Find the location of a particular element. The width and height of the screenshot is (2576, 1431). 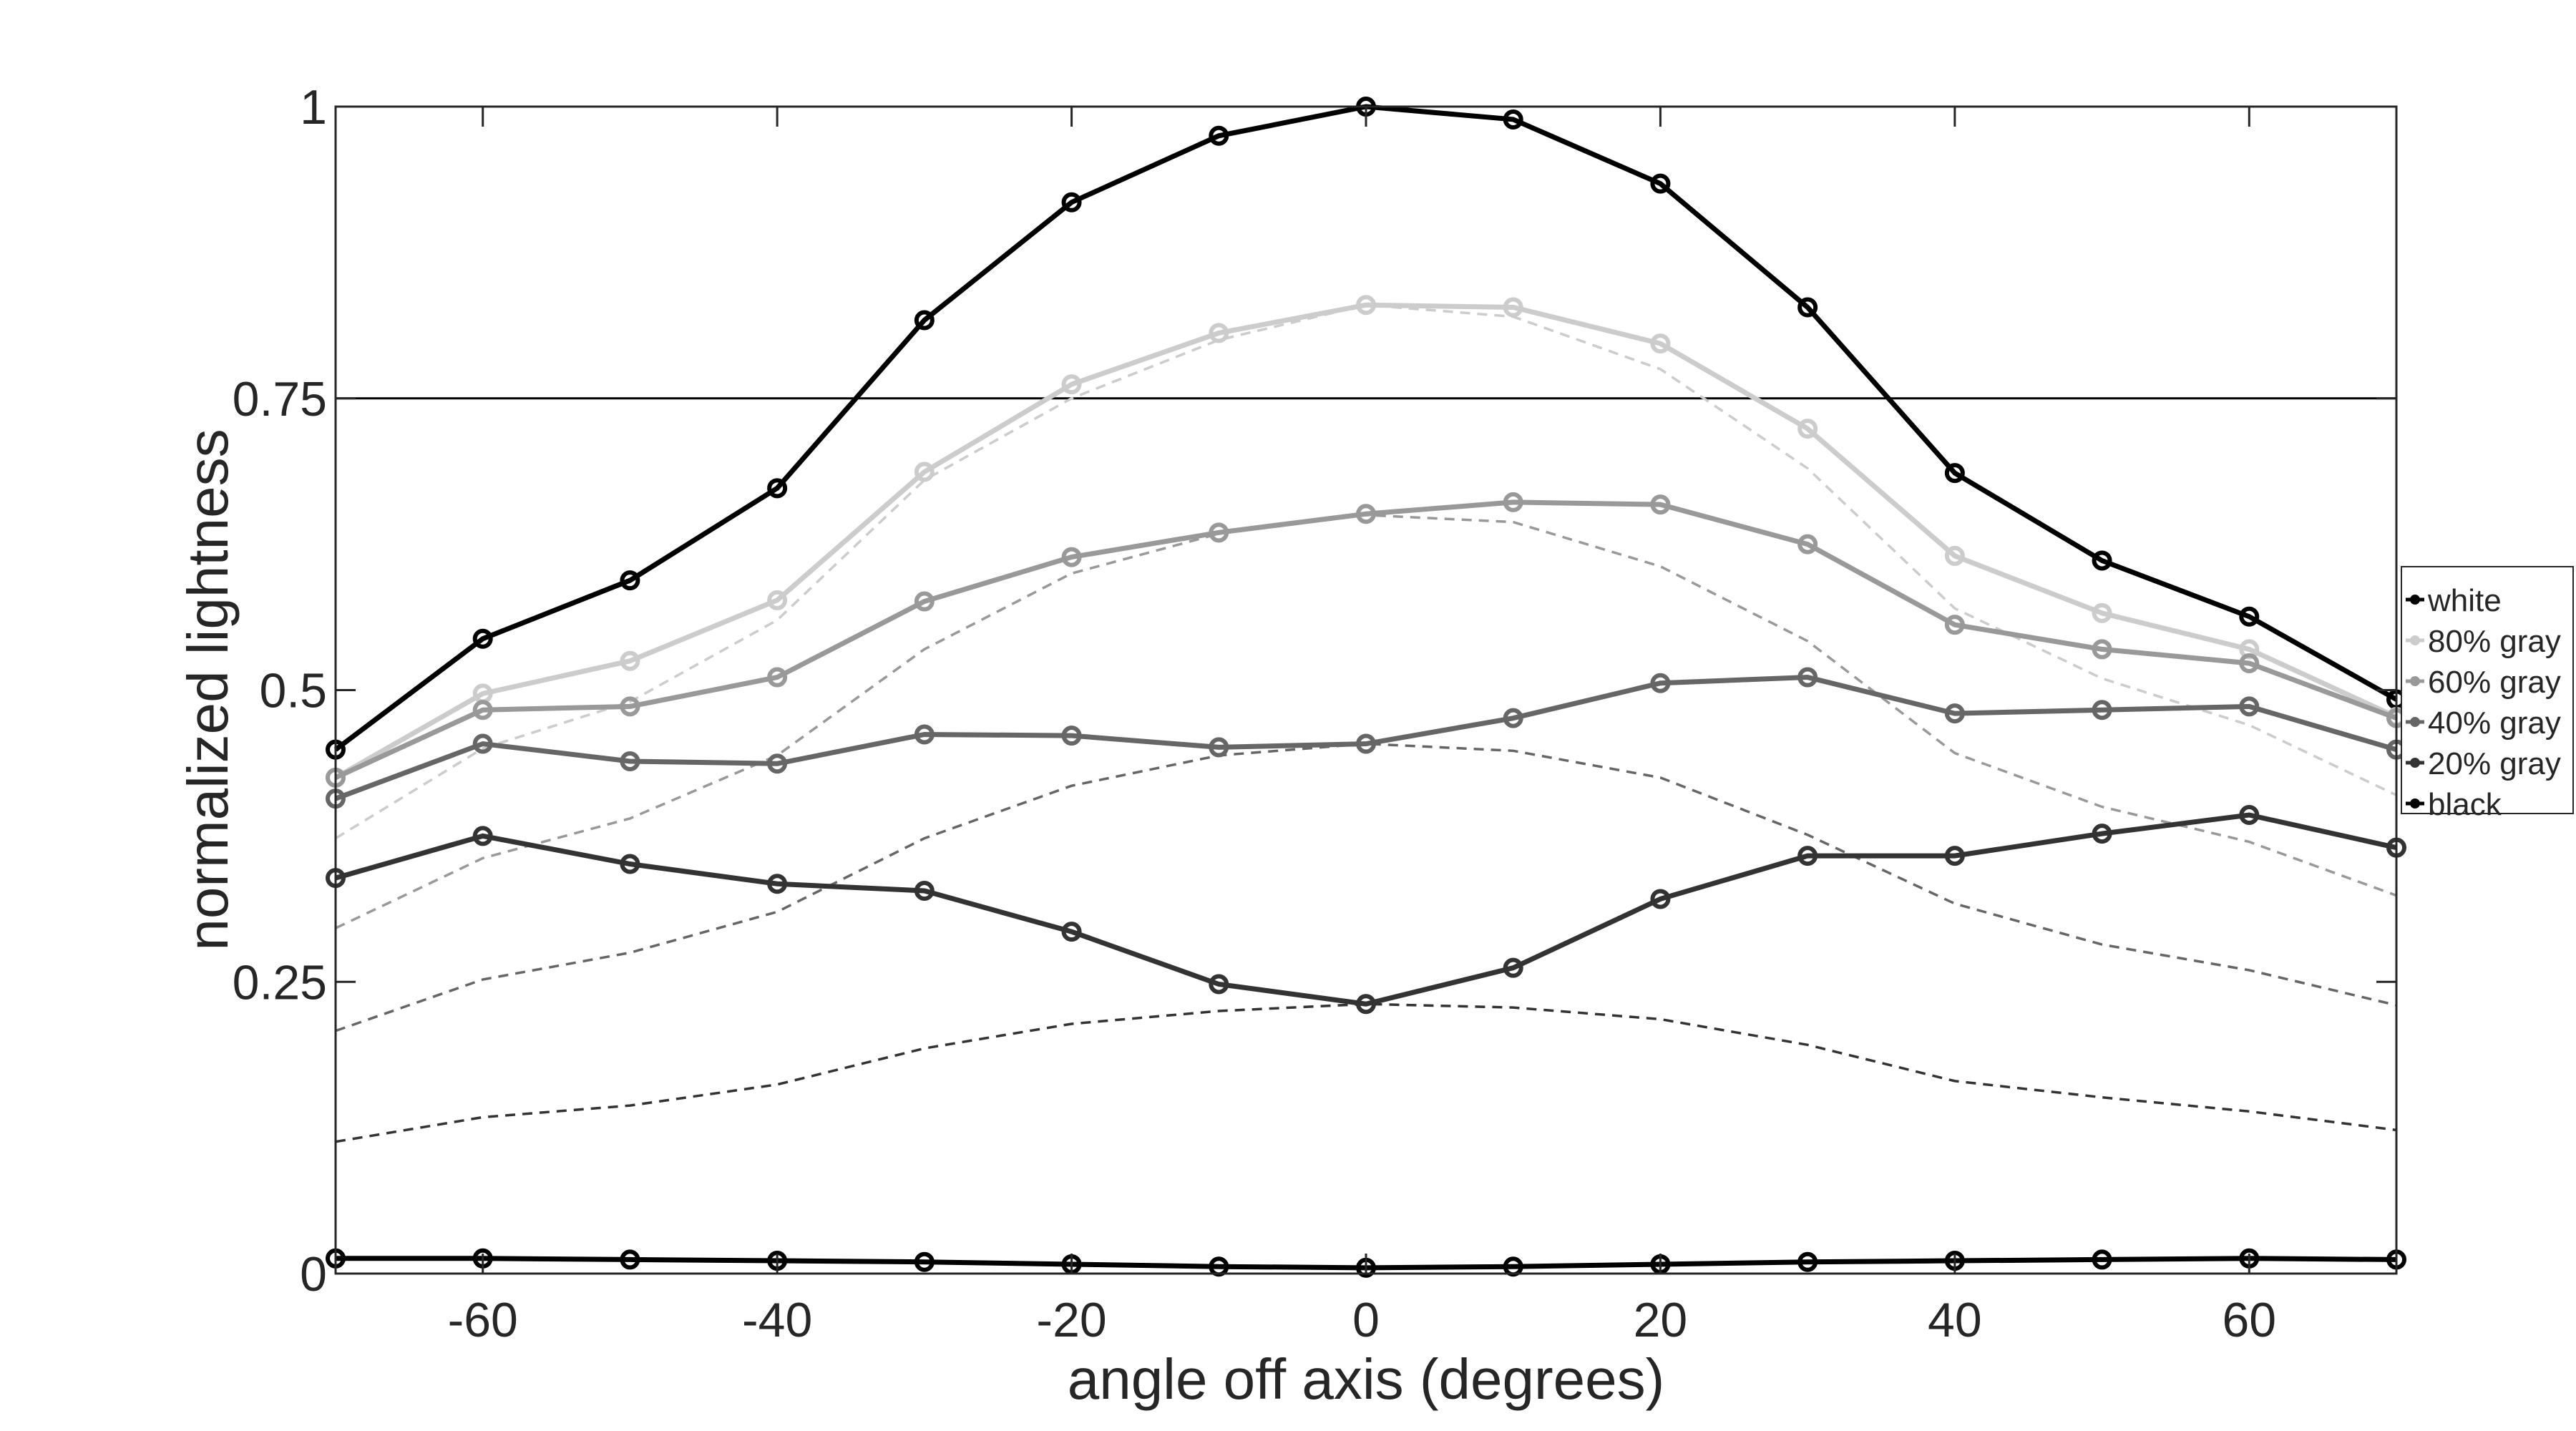

x-tick-label: -60 is located at coordinates (483, 1320).